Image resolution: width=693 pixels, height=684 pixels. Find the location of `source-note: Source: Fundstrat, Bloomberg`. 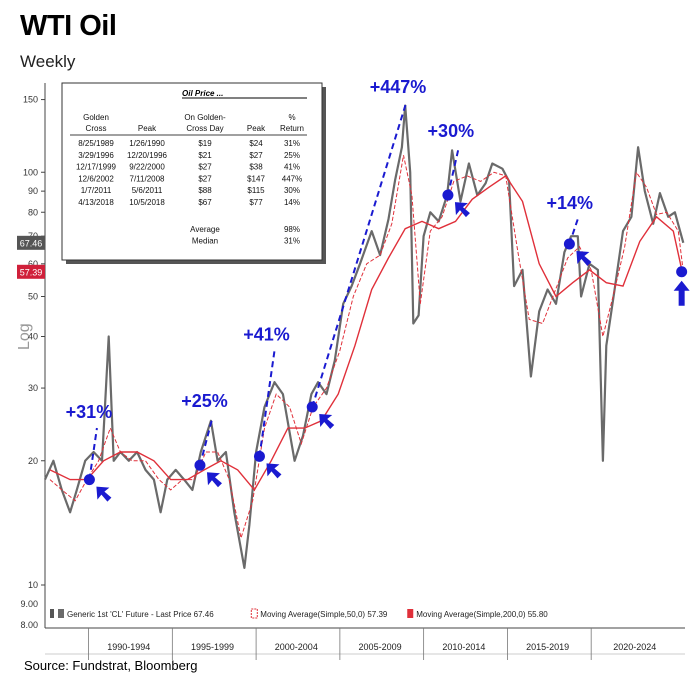

source-note: Source: Fundstrat, Bloomberg is located at coordinates (111, 665).